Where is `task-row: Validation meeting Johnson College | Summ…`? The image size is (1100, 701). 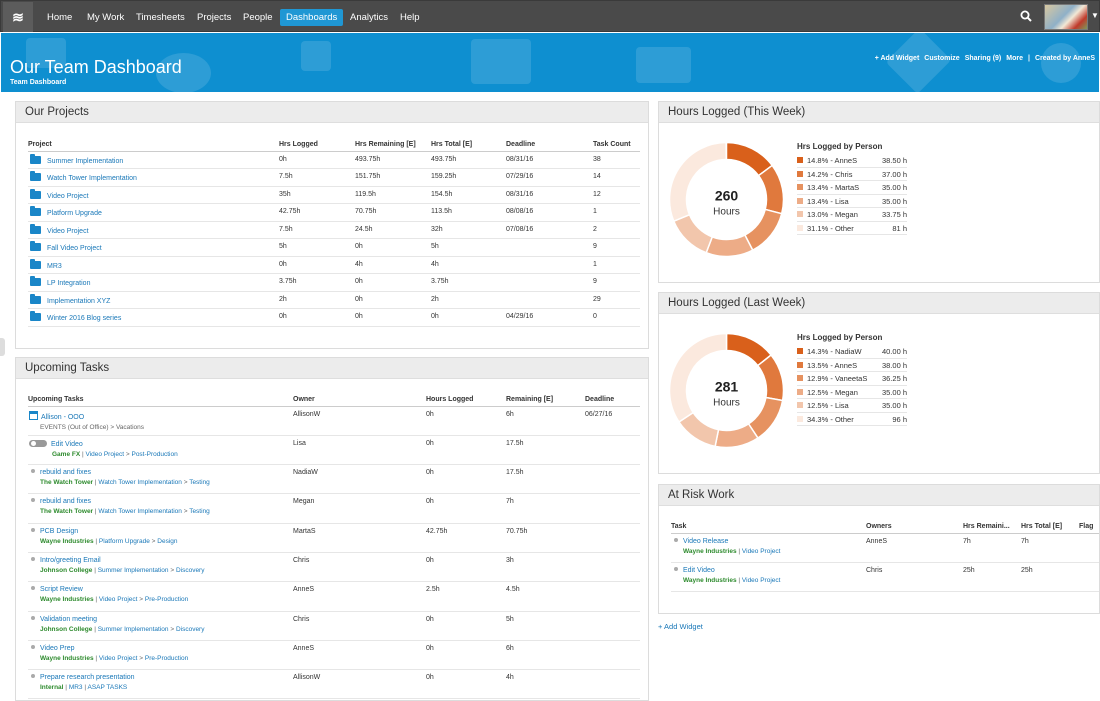 task-row: Validation meeting Johnson College | Summ… is located at coordinates (334, 626).